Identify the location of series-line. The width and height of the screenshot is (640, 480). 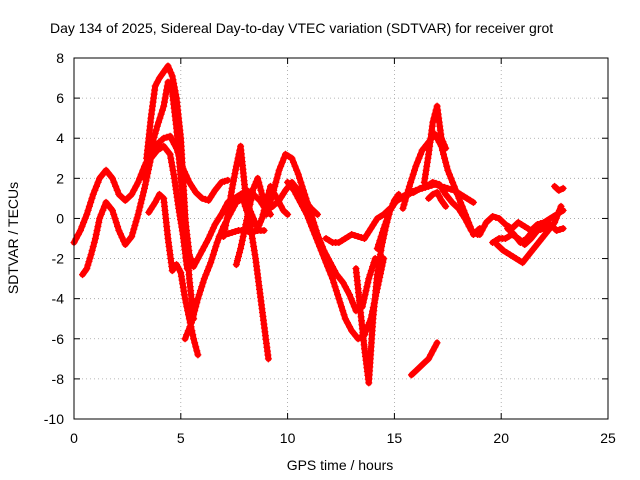
(170, 192).